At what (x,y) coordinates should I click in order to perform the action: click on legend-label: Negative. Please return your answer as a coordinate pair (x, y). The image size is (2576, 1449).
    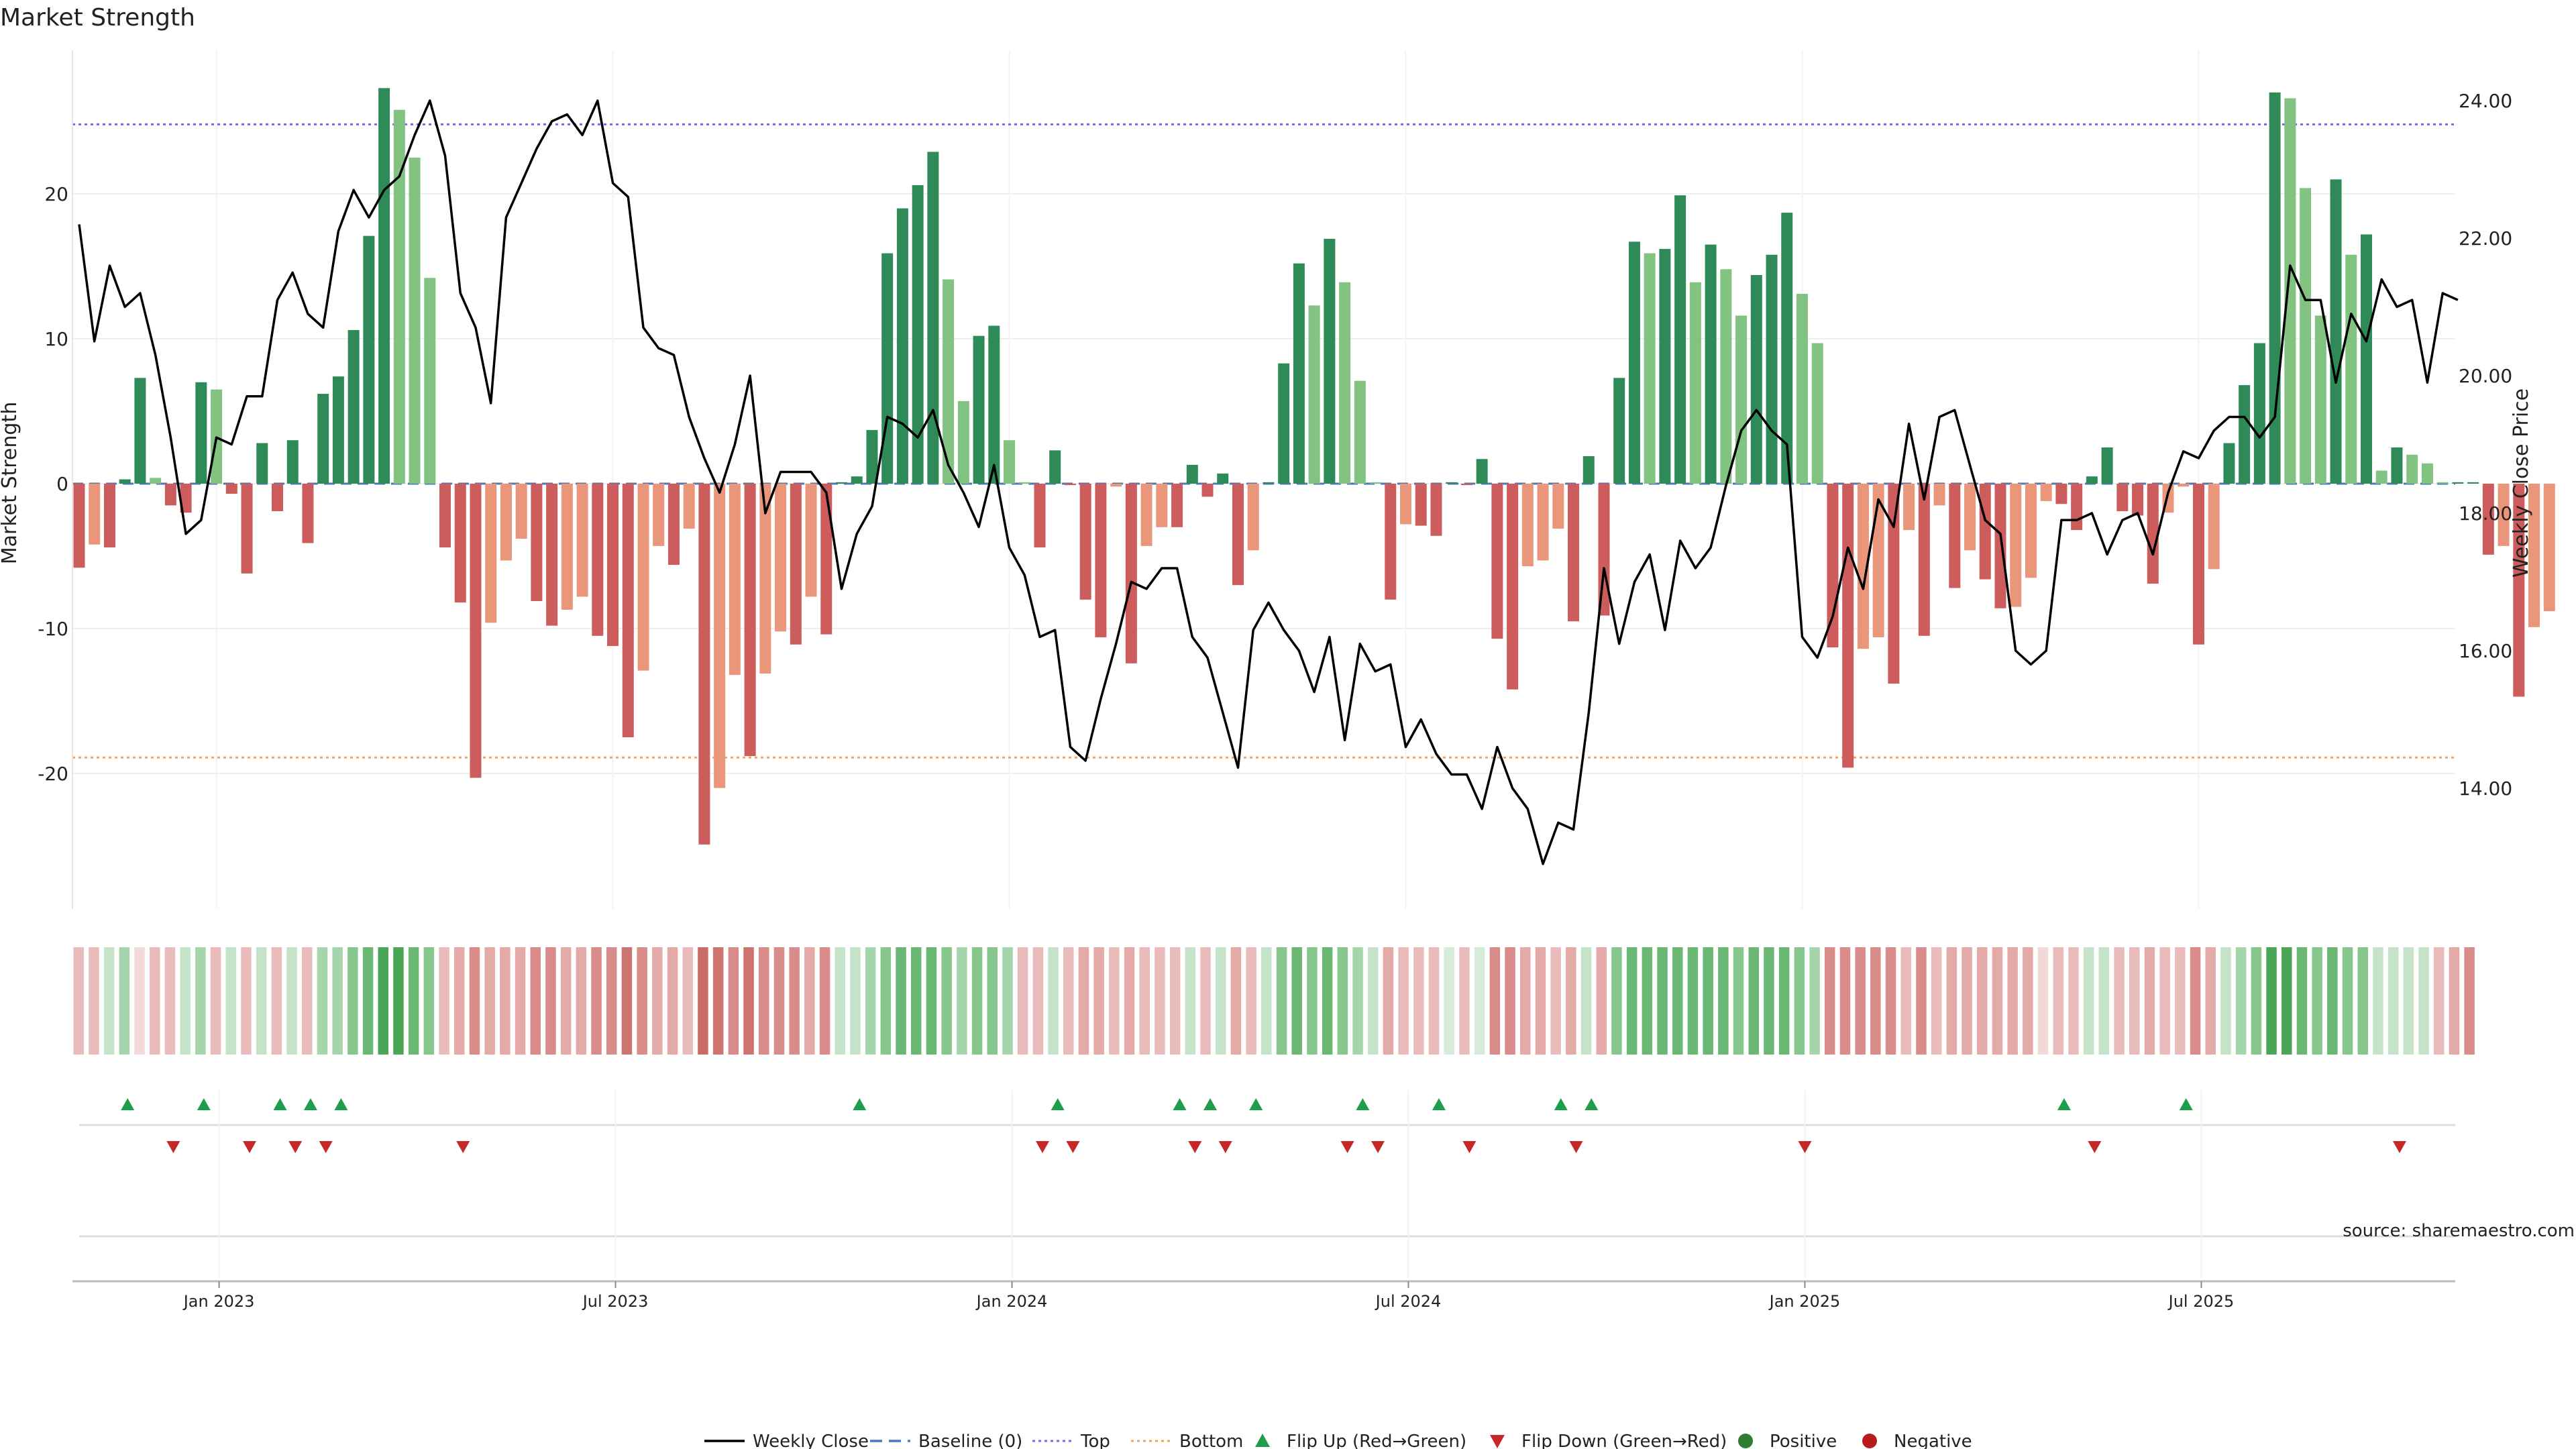
    Looking at the image, I should click on (1933, 1440).